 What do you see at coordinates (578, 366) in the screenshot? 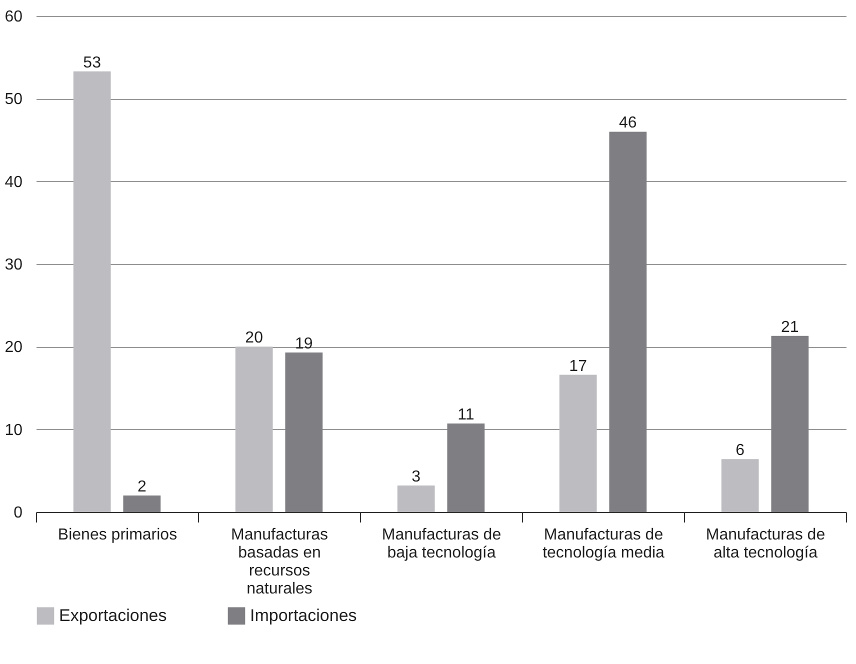
I see `data-label: 17` at bounding box center [578, 366].